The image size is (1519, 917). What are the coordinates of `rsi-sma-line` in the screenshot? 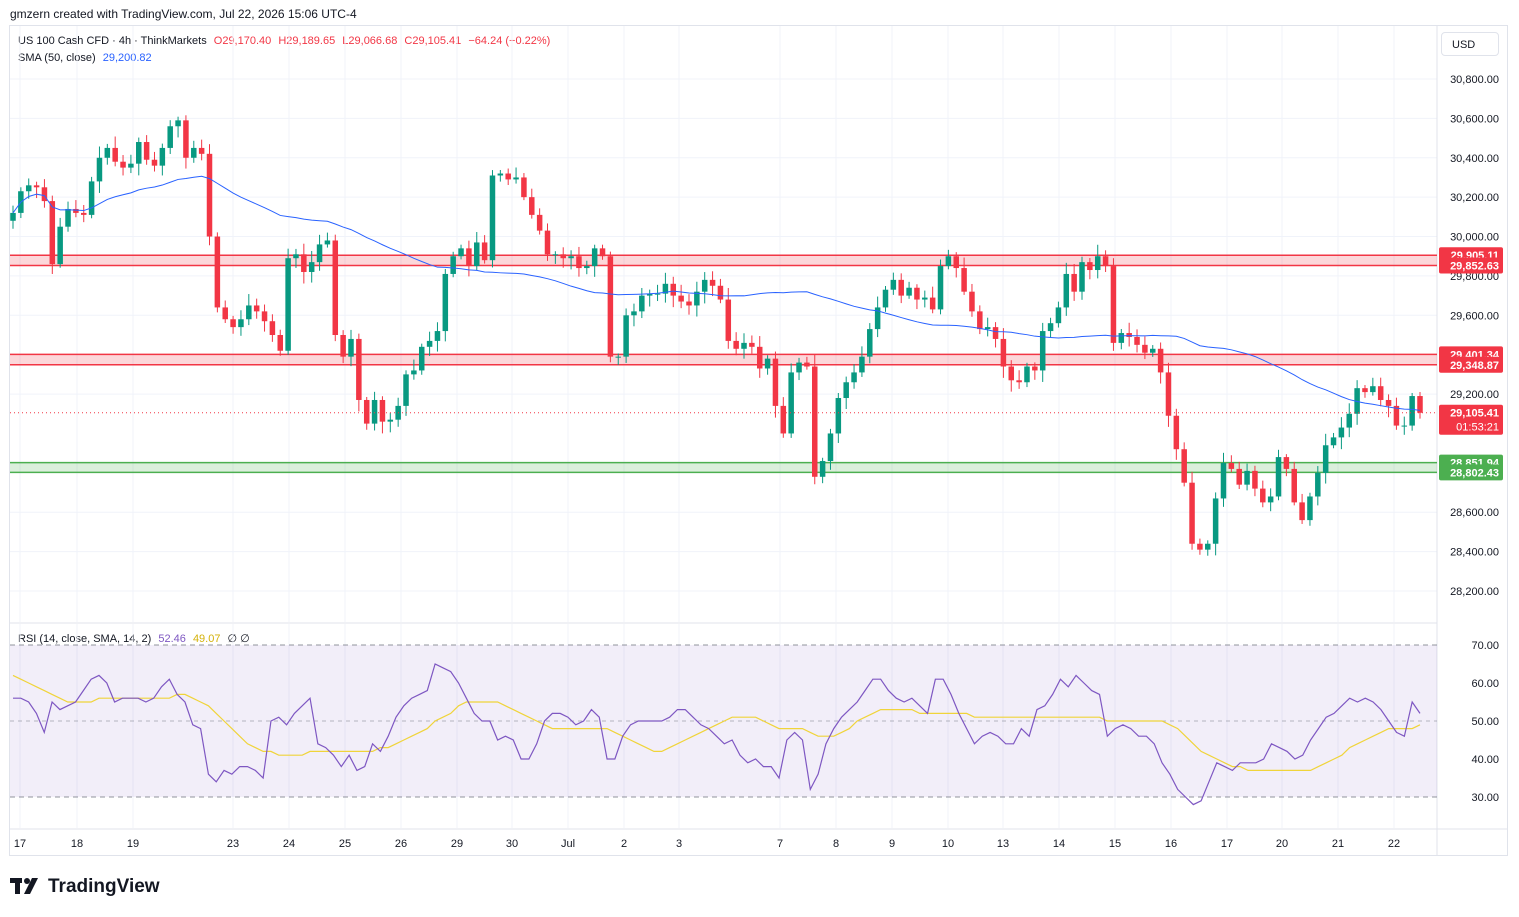 It's located at (716, 723).